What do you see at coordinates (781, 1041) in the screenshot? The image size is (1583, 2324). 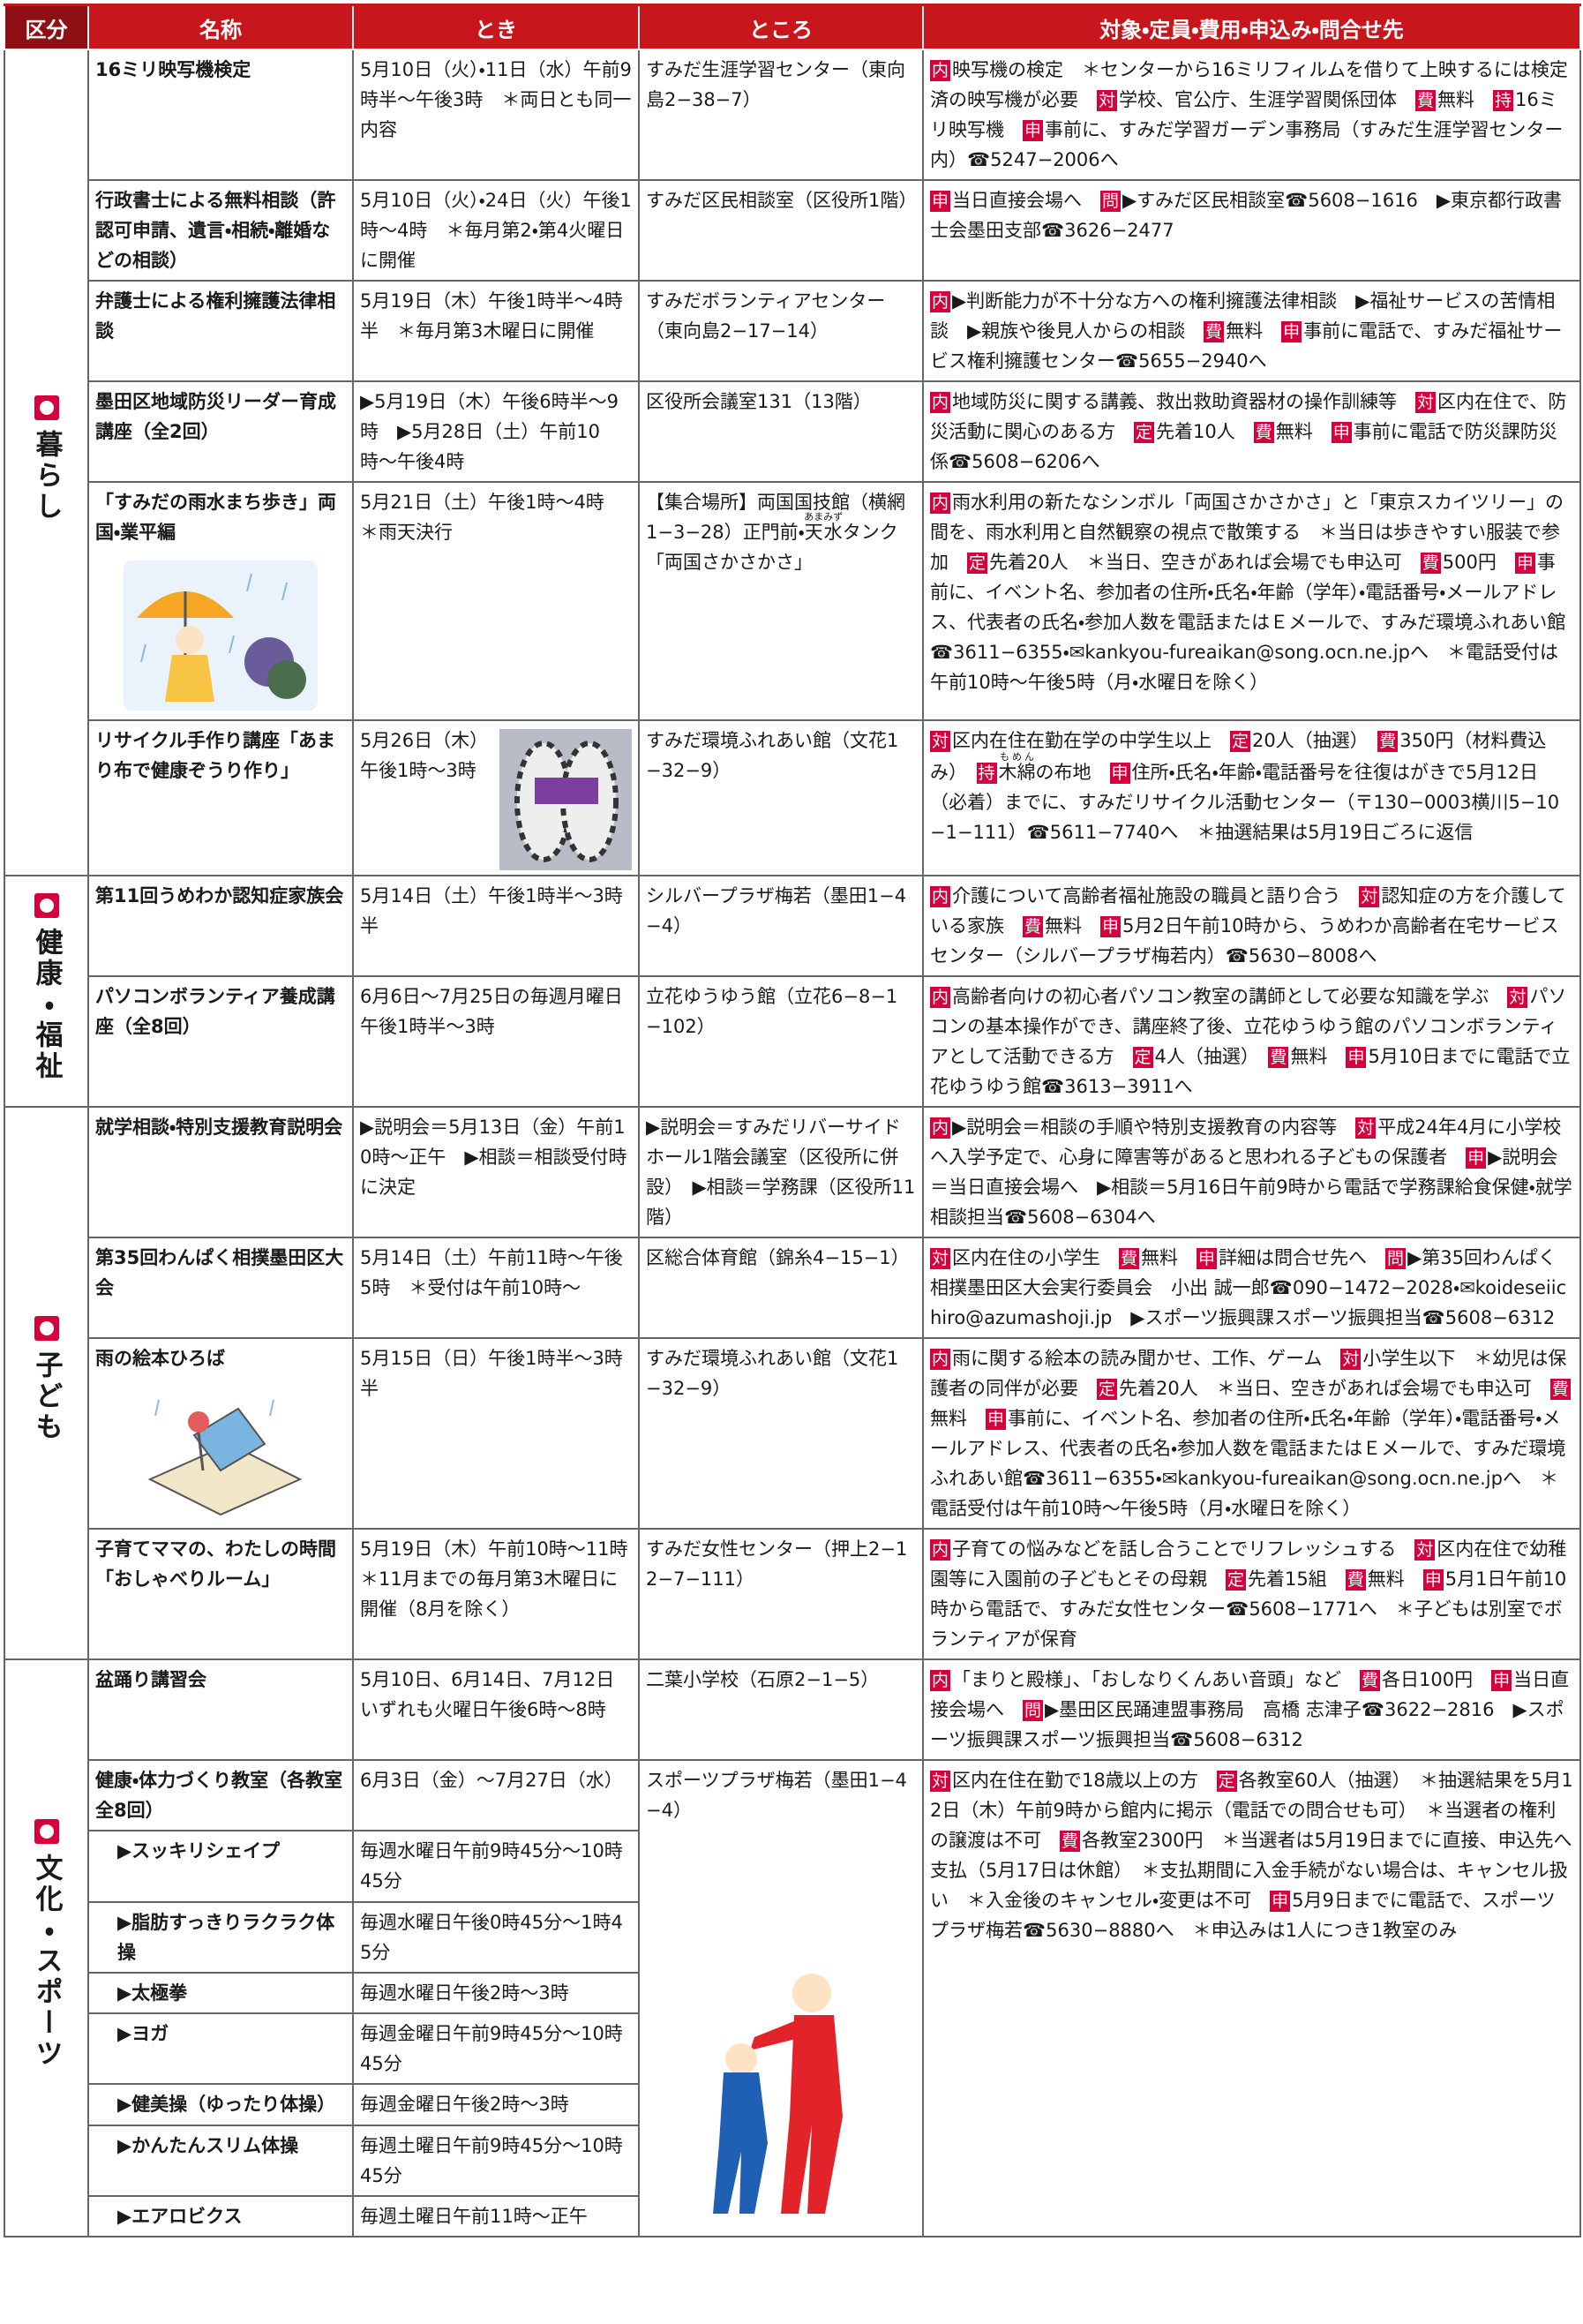 I see `place-cell: 立花ゆうゆう館（立花6−8−1−102）` at bounding box center [781, 1041].